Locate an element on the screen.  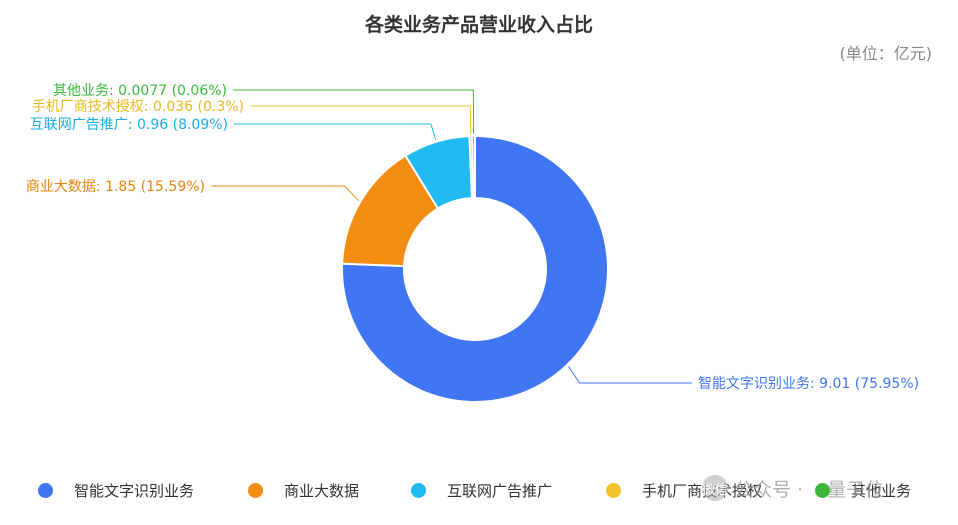
legend-label: 其他业务 is located at coordinates (881, 490).